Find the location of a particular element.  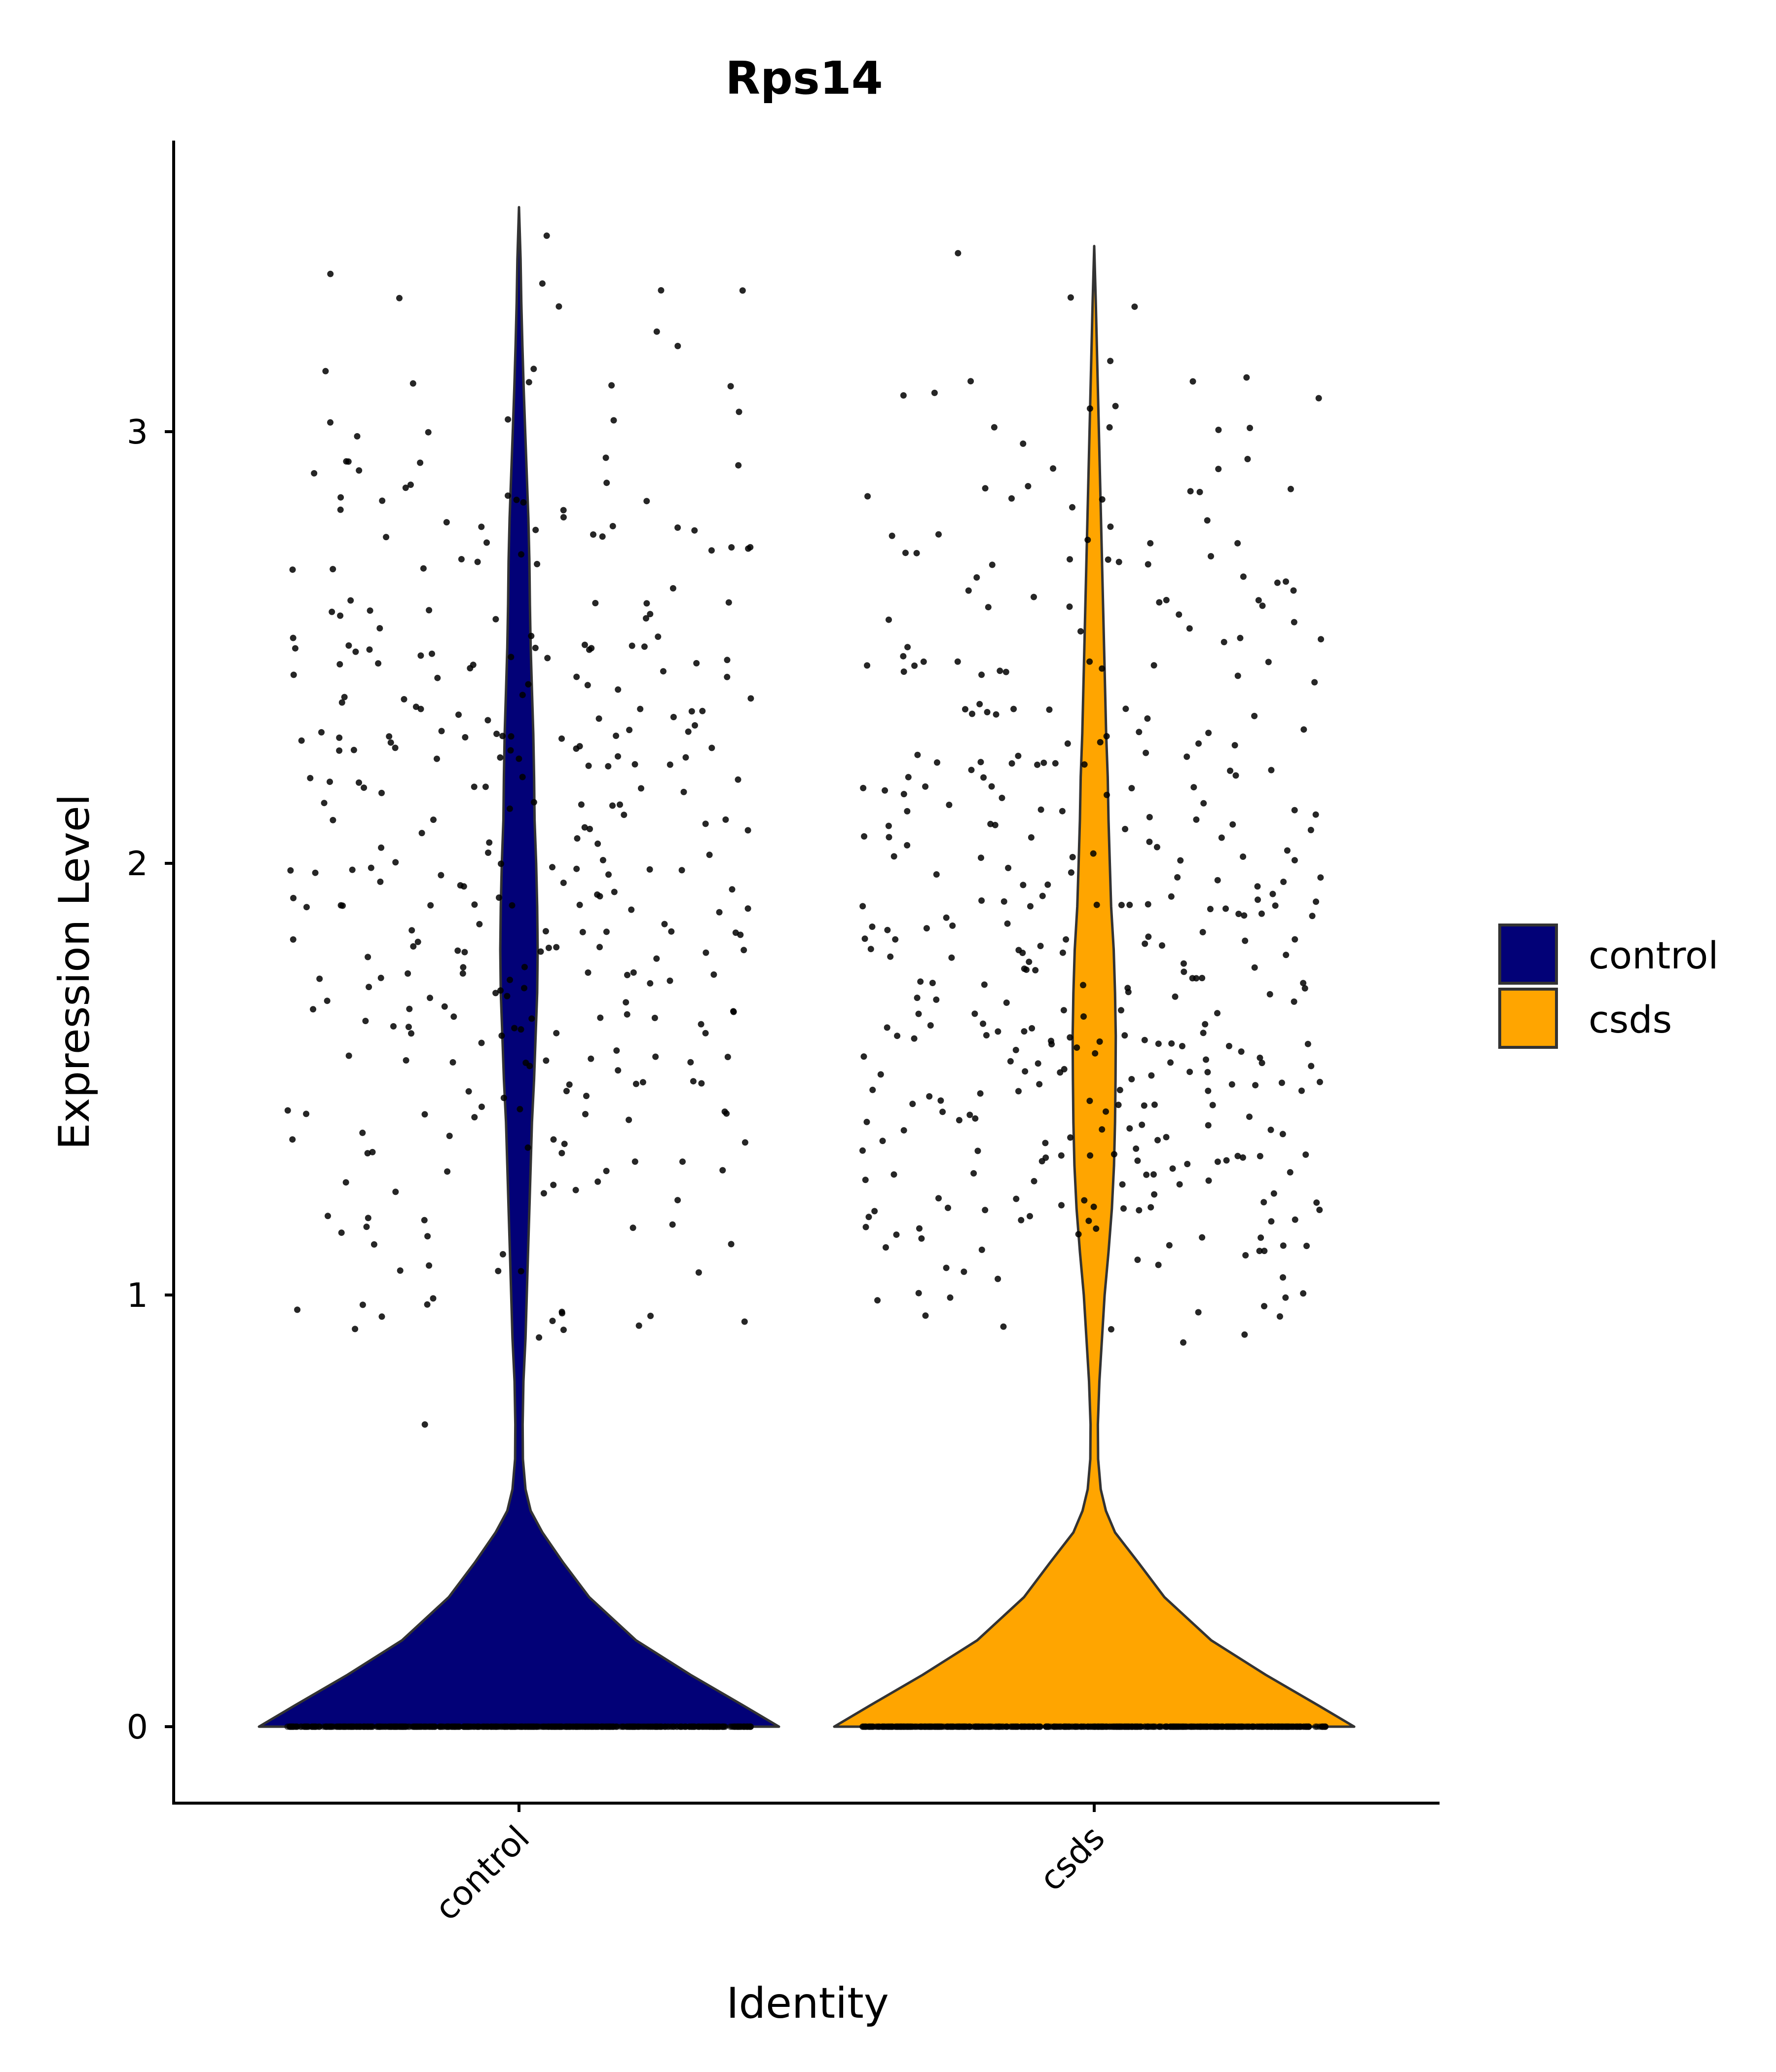

y-tick-label: 1 is located at coordinates (138, 1296).